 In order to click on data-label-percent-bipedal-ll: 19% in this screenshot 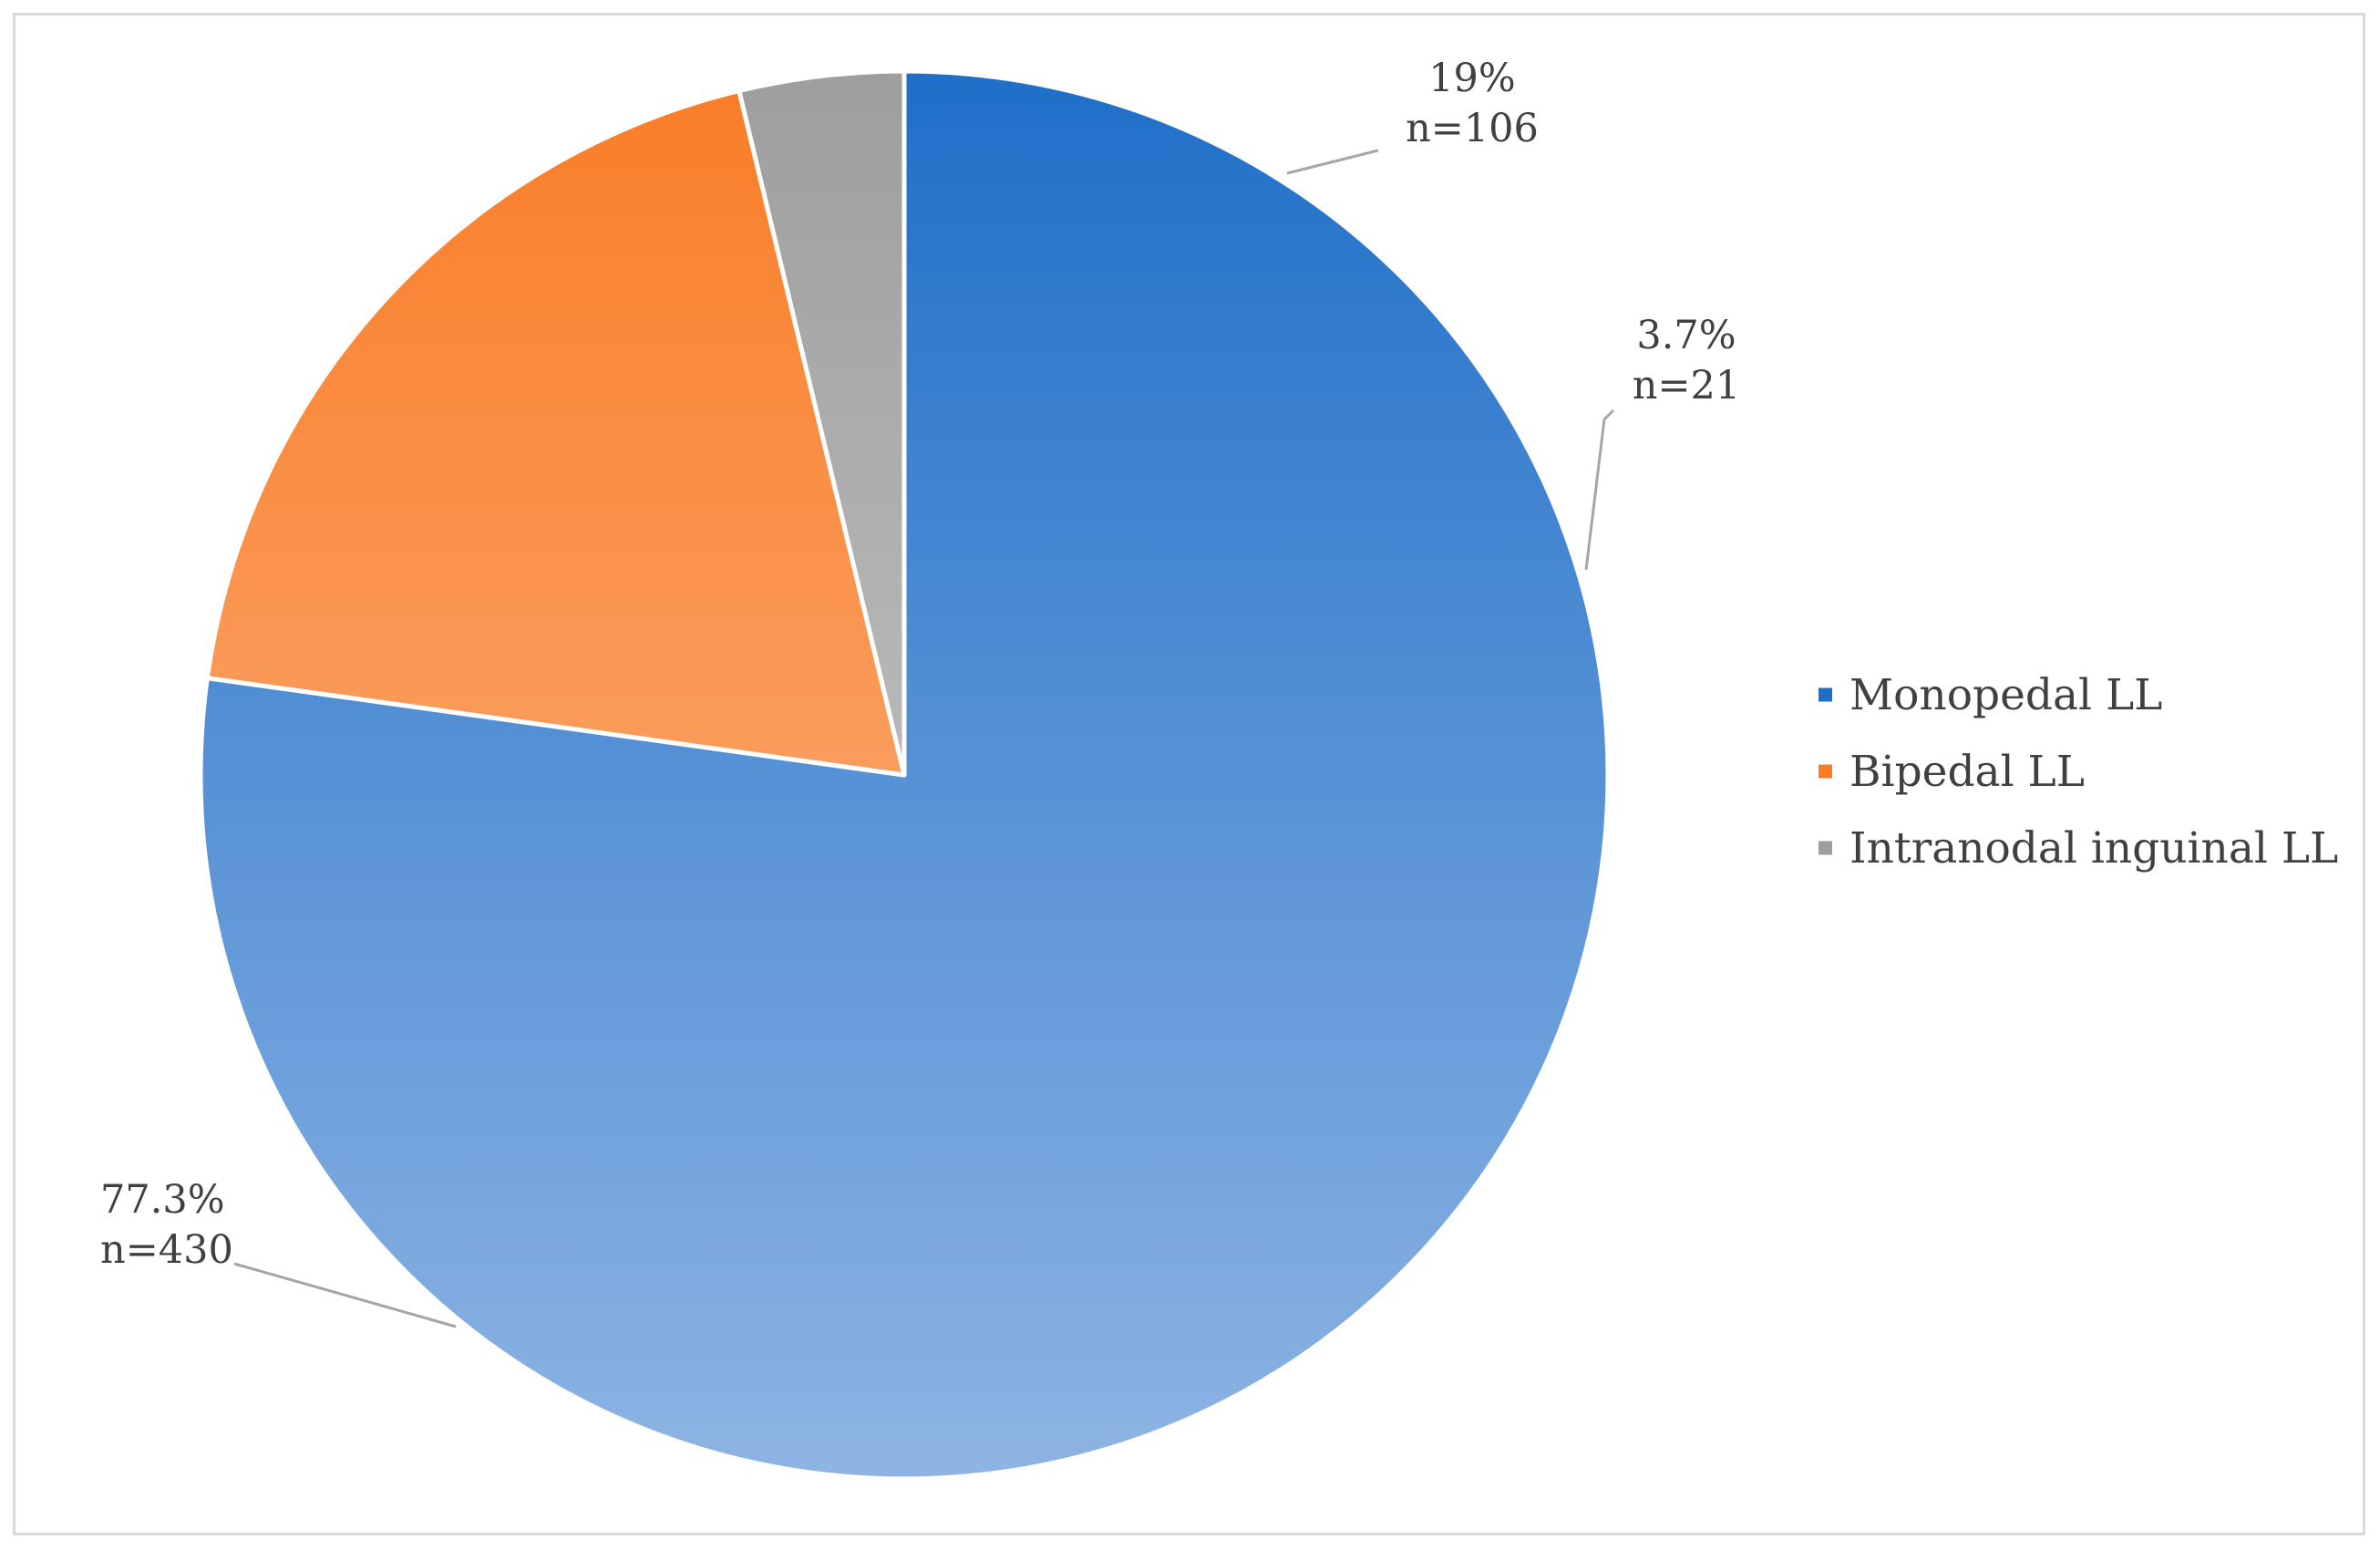, I will do `click(1472, 78)`.